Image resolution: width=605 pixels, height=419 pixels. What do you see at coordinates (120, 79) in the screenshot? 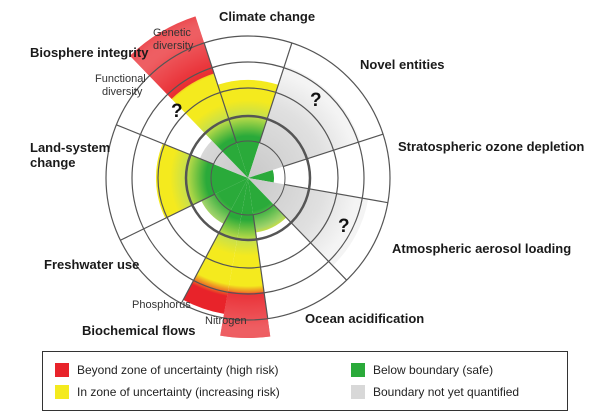
I see `label-functional-diversity-1: Functional` at bounding box center [120, 79].